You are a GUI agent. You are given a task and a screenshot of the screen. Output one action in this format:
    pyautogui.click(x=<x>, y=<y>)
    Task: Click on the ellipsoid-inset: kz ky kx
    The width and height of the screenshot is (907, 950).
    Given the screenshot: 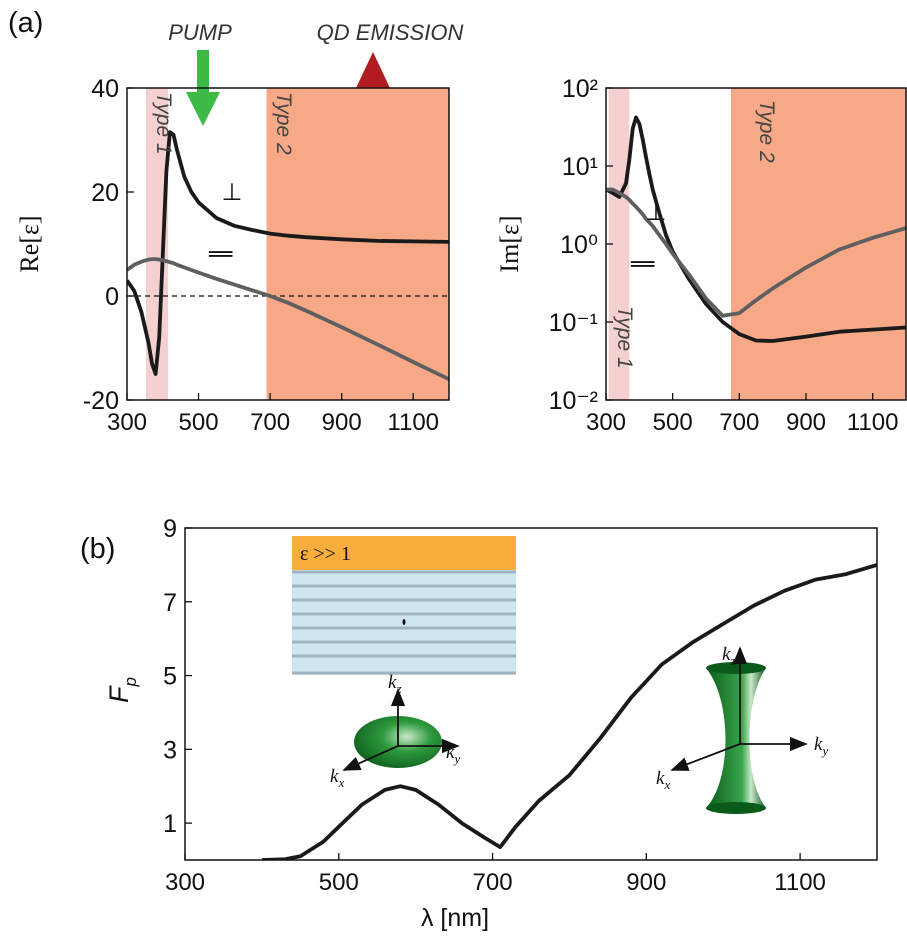 What is the action you would take?
    pyautogui.click(x=395, y=731)
    